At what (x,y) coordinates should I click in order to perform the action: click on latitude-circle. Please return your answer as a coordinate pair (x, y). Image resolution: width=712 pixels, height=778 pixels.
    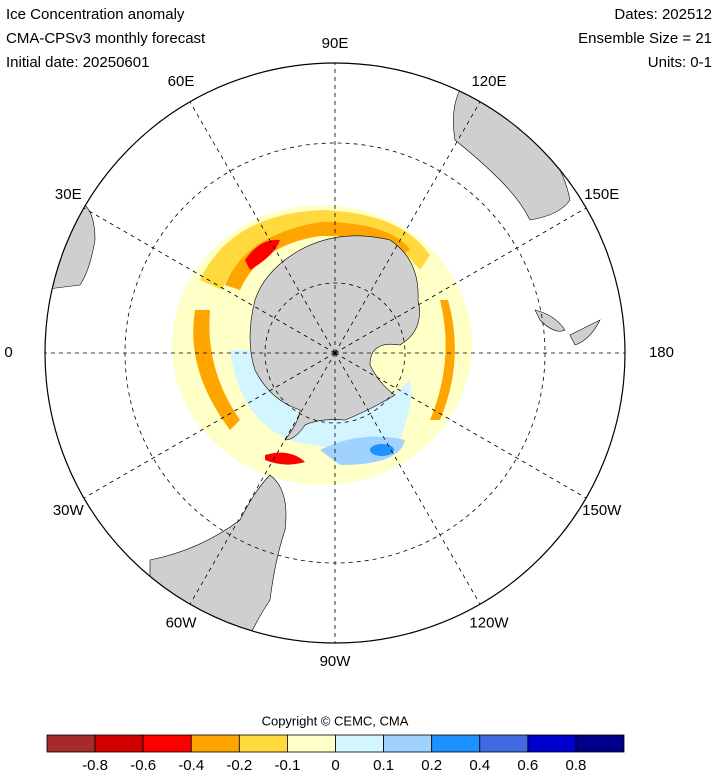
    Looking at the image, I should click on (335, 353).